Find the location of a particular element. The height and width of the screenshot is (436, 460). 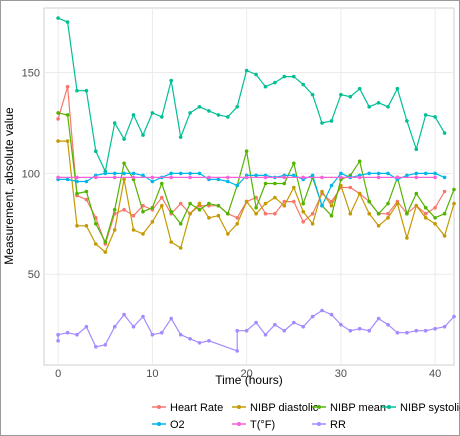

x-tick-label: 20 is located at coordinates (247, 374).